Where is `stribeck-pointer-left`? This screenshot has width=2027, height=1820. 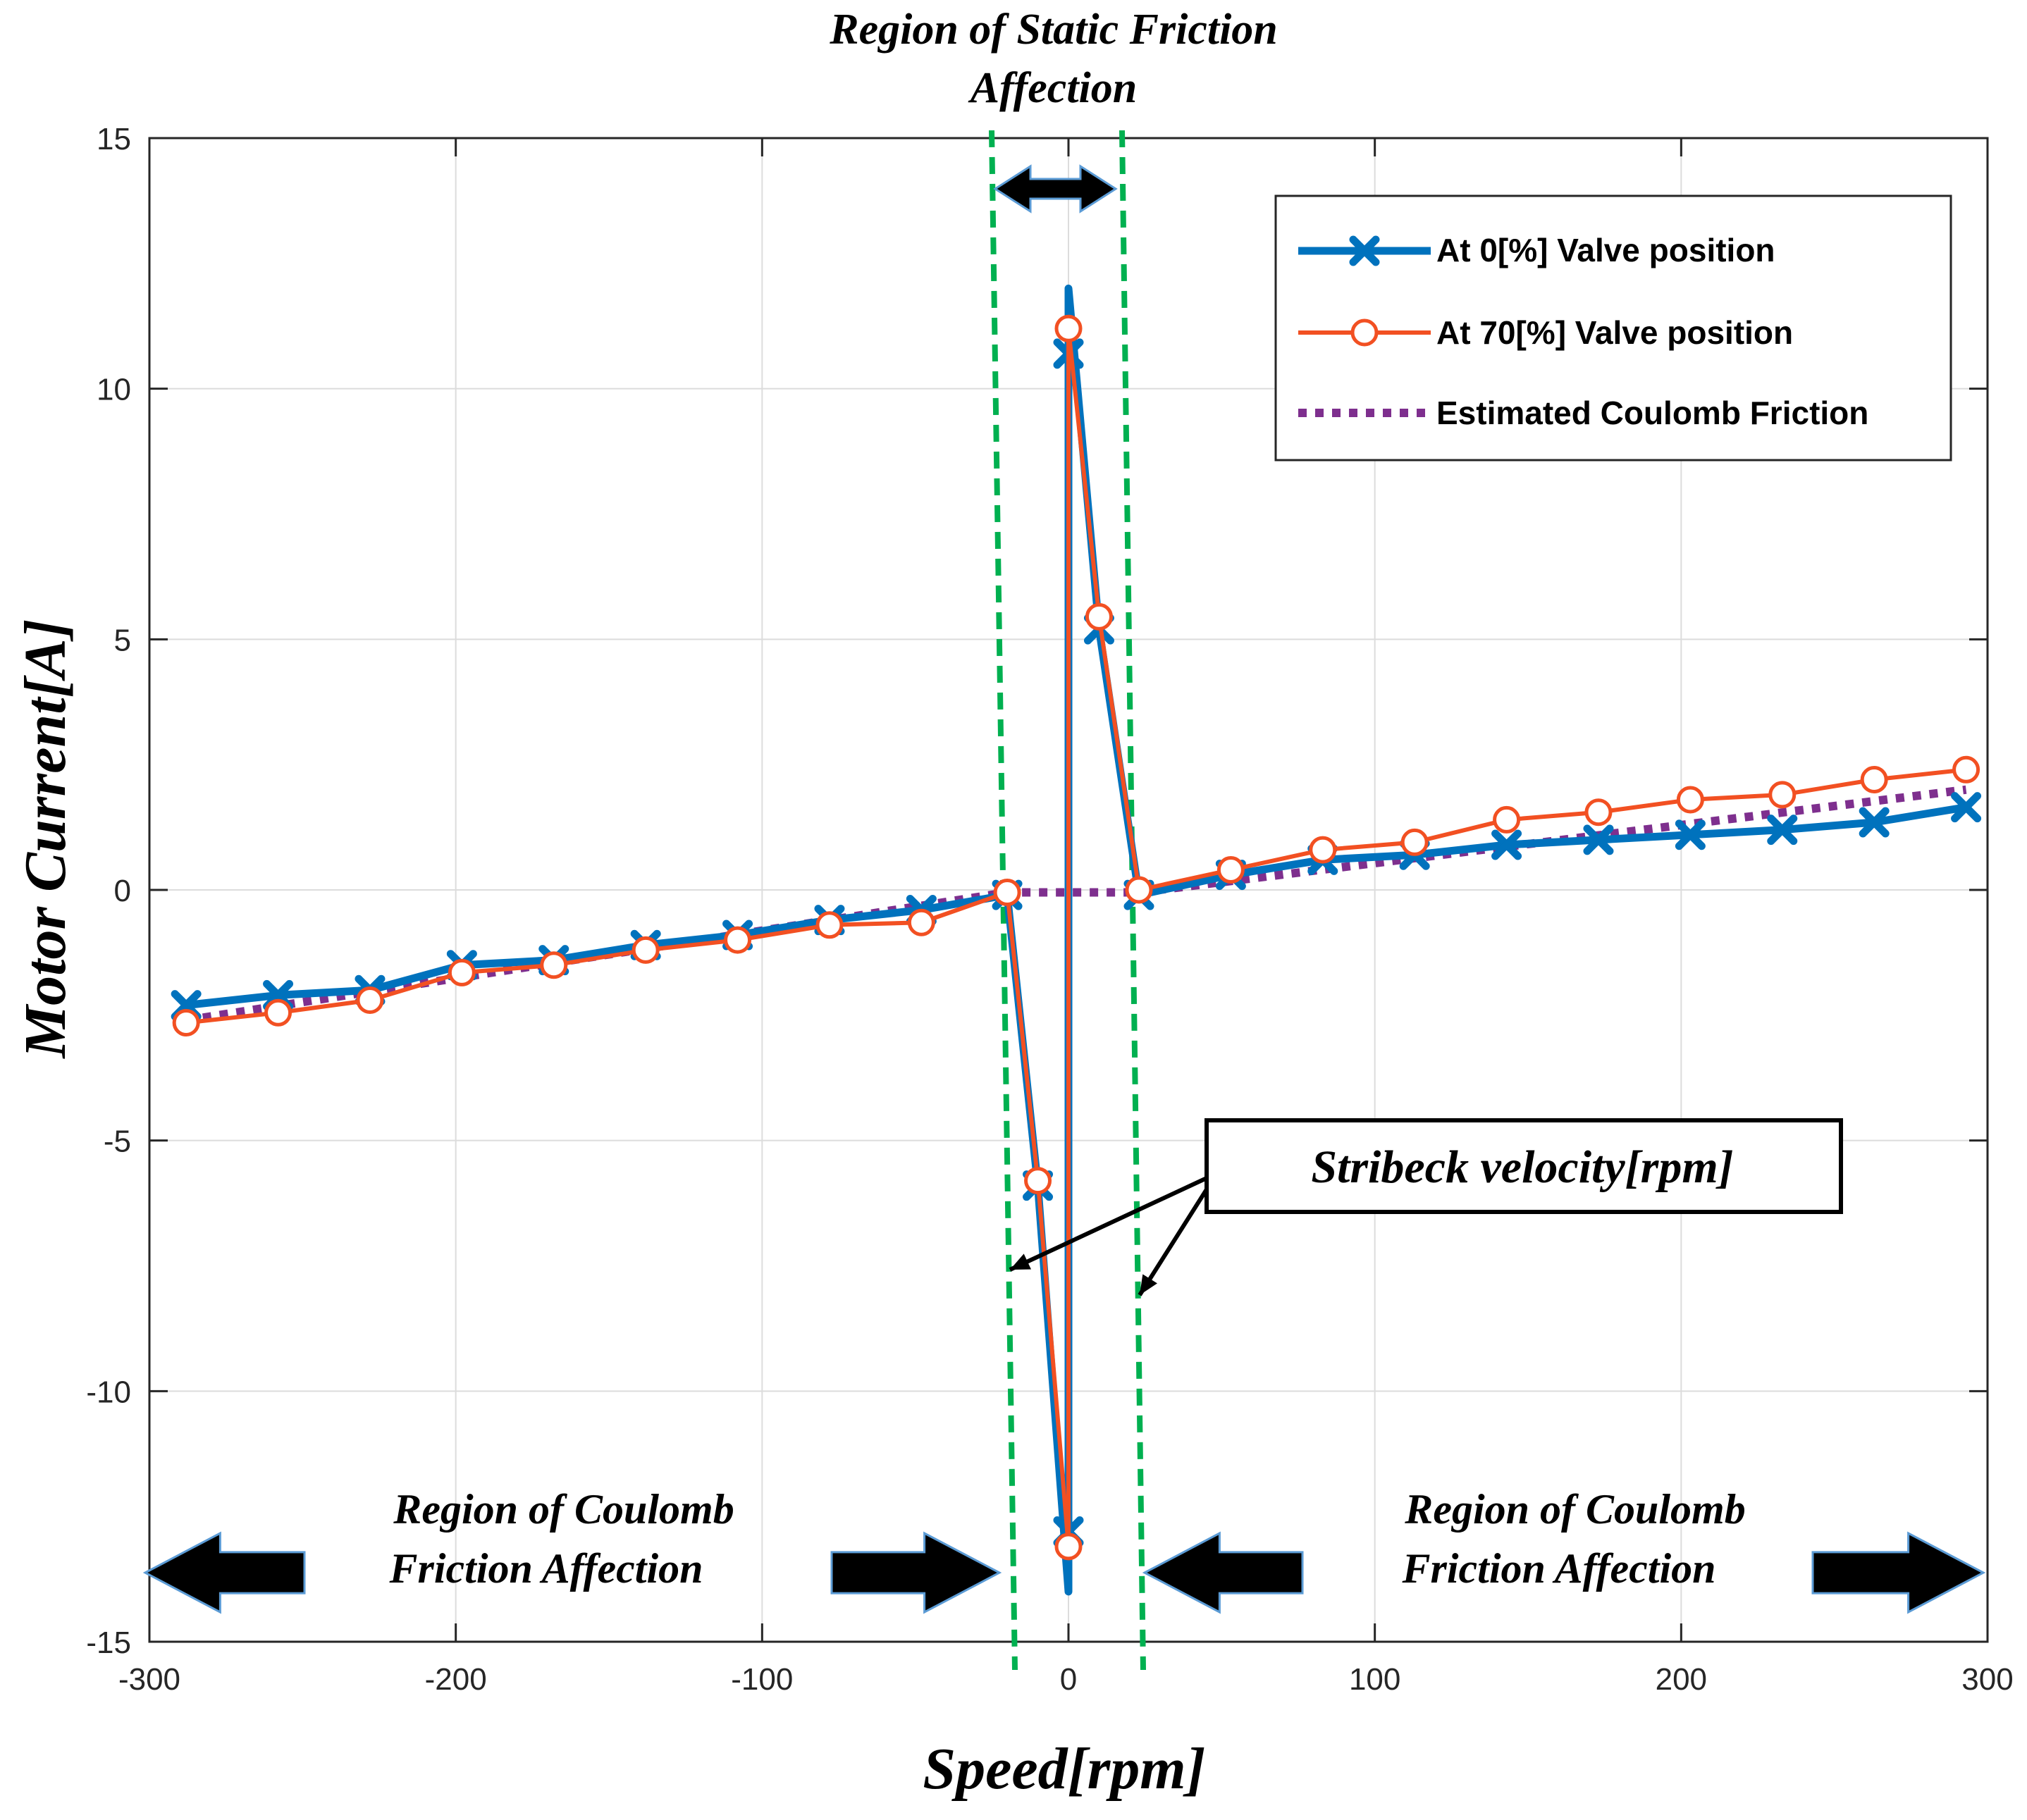 stribeck-pointer-left is located at coordinates (1108, 1224).